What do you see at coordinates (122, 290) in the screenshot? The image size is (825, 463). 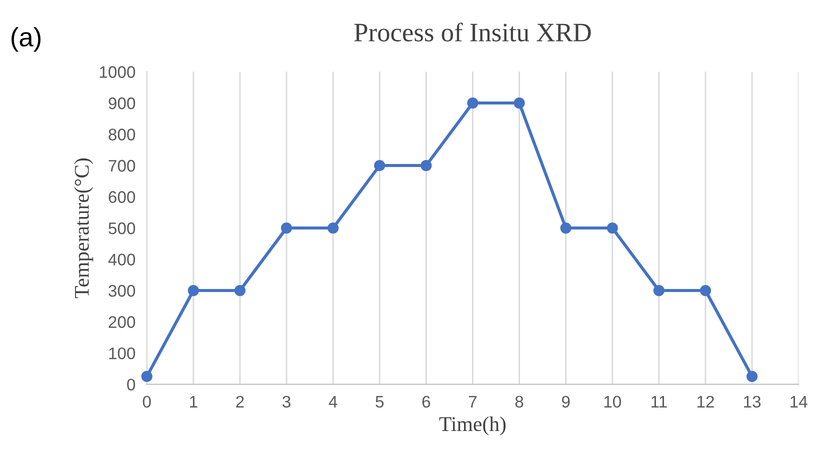 I see `y-tick-label: 300` at bounding box center [122, 290].